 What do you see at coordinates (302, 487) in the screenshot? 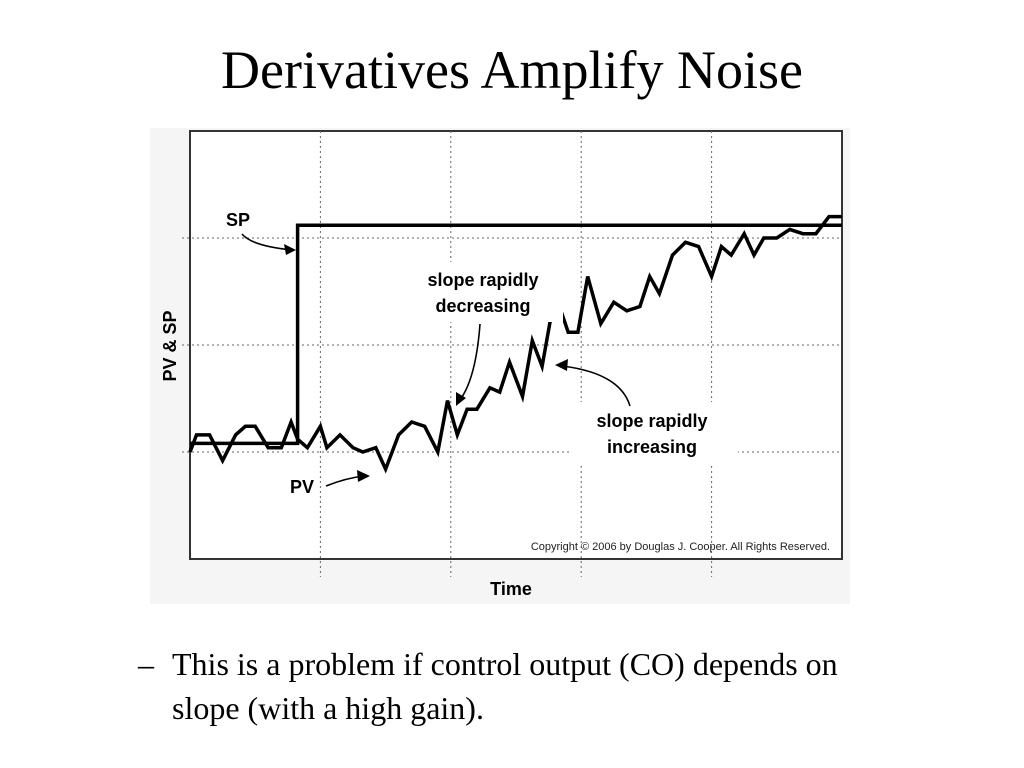
I see `pv-label: PV` at bounding box center [302, 487].